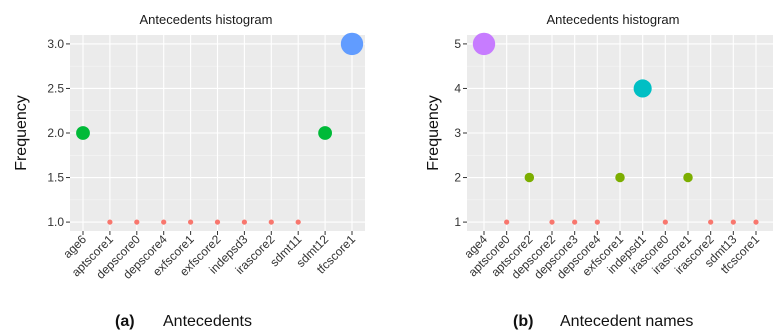 The height and width of the screenshot is (332, 773). I want to click on chart-b-caption-label: (b), so click(523, 321).